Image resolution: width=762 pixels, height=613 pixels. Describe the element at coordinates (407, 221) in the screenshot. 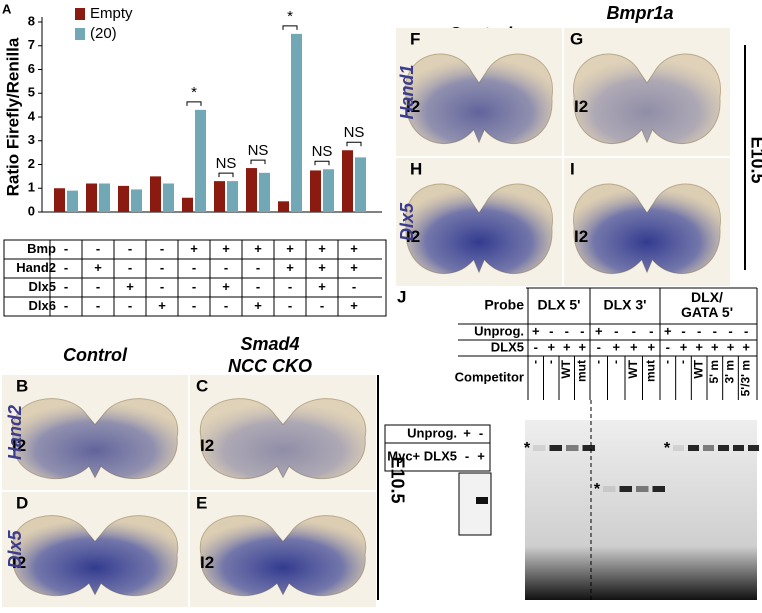

I see `row-label: Dlx5` at that location.